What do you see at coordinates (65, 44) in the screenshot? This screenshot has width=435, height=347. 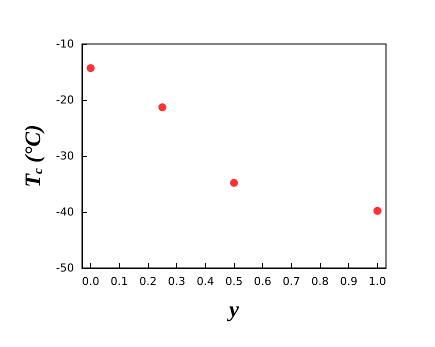 I see `y-tick-label: -10` at bounding box center [65, 44].